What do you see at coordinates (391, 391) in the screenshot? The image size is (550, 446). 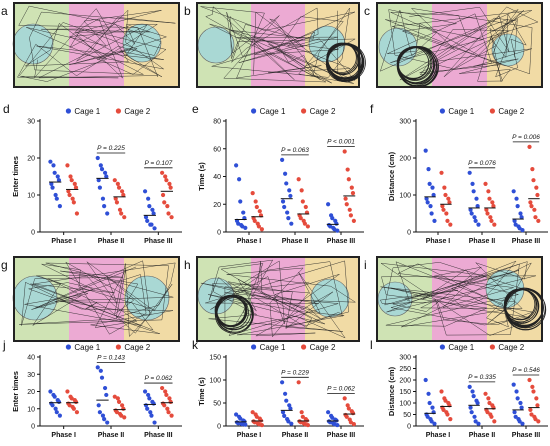 I see `y-axis-label: Distance (cm)` at bounding box center [391, 391].